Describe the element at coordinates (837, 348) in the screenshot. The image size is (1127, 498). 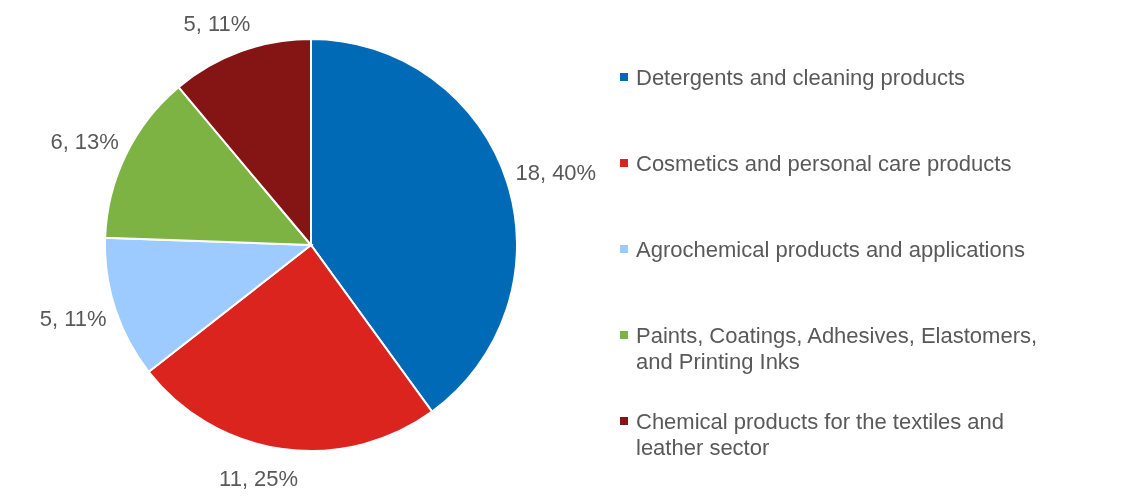
I see `legend-label: Paints, Coatings, Adhesives, Elastomers, and Printing Inks` at that location.